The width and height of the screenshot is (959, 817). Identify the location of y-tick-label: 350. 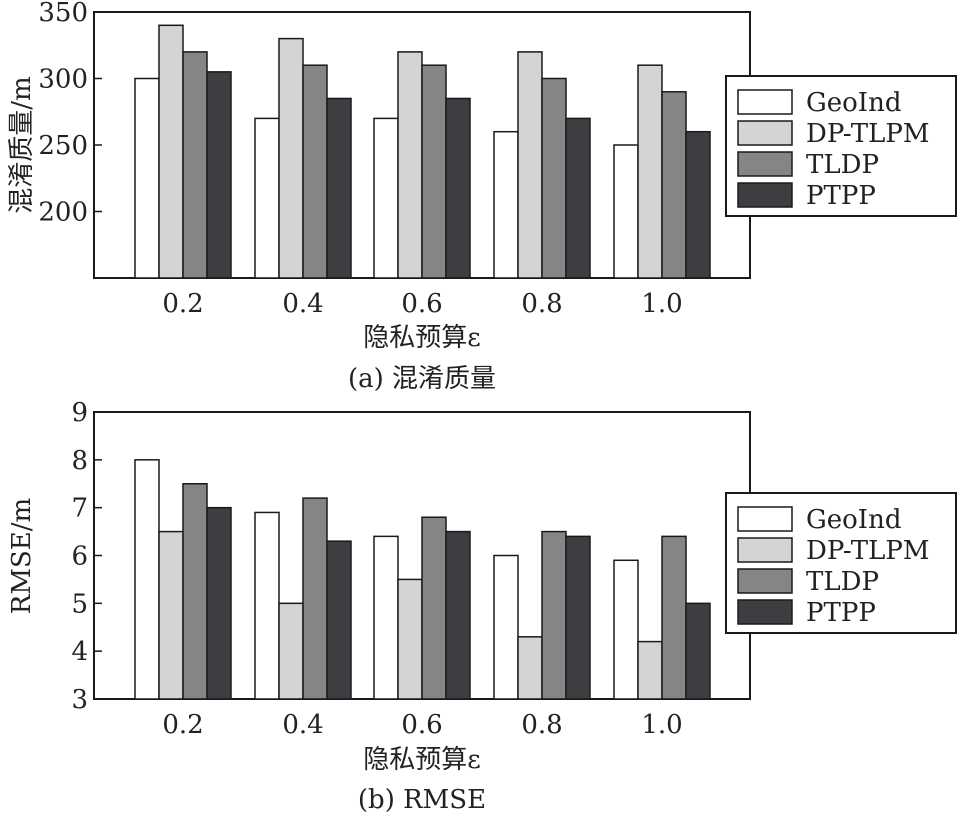
(63, 14).